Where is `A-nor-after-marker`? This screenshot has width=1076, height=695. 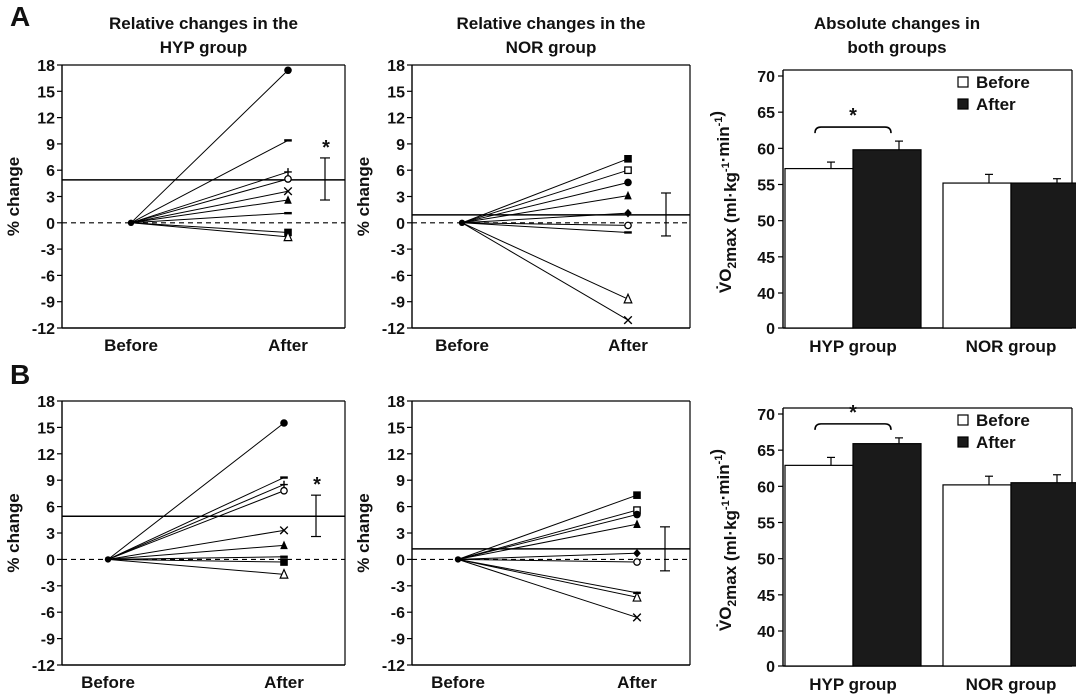 A-nor-after-marker is located at coordinates (628, 159).